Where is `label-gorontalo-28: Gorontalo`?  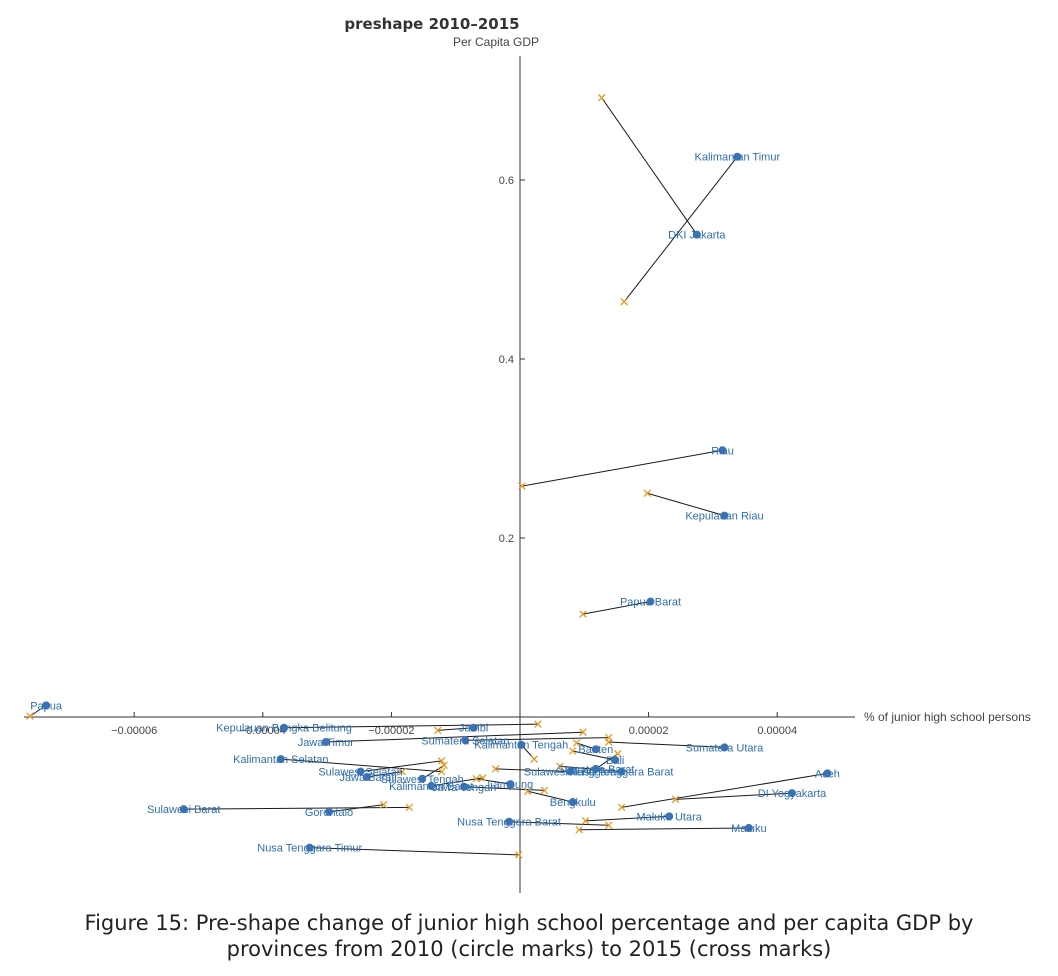 label-gorontalo-28: Gorontalo is located at coordinates (329, 813).